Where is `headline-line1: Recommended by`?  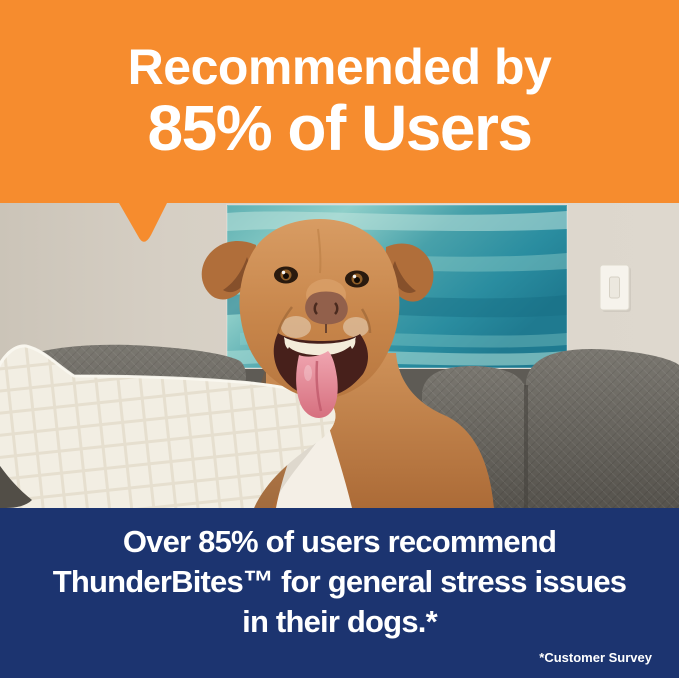 headline-line1: Recommended by is located at coordinates (339, 67).